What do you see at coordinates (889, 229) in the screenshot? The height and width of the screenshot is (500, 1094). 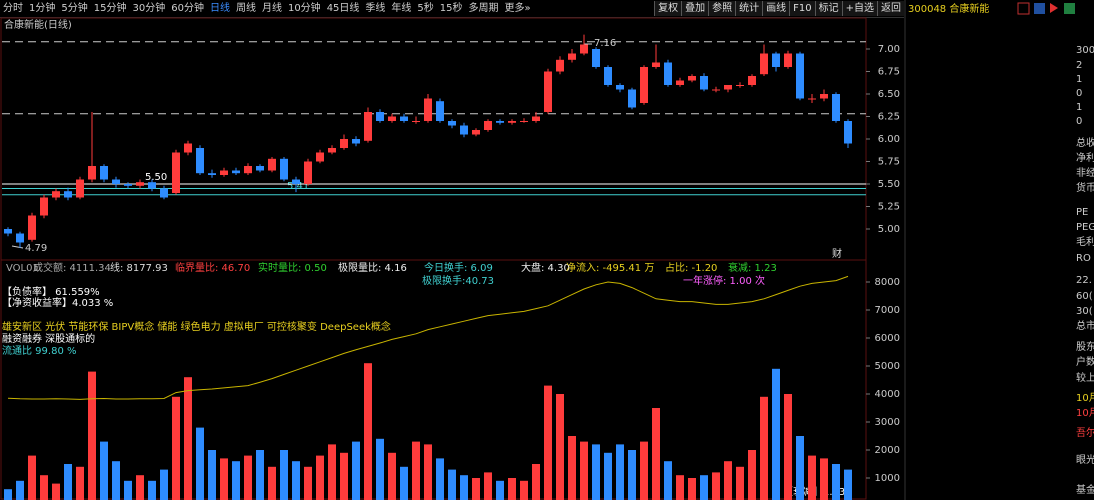 I see `y-tick-label: 5.00` at bounding box center [889, 229].